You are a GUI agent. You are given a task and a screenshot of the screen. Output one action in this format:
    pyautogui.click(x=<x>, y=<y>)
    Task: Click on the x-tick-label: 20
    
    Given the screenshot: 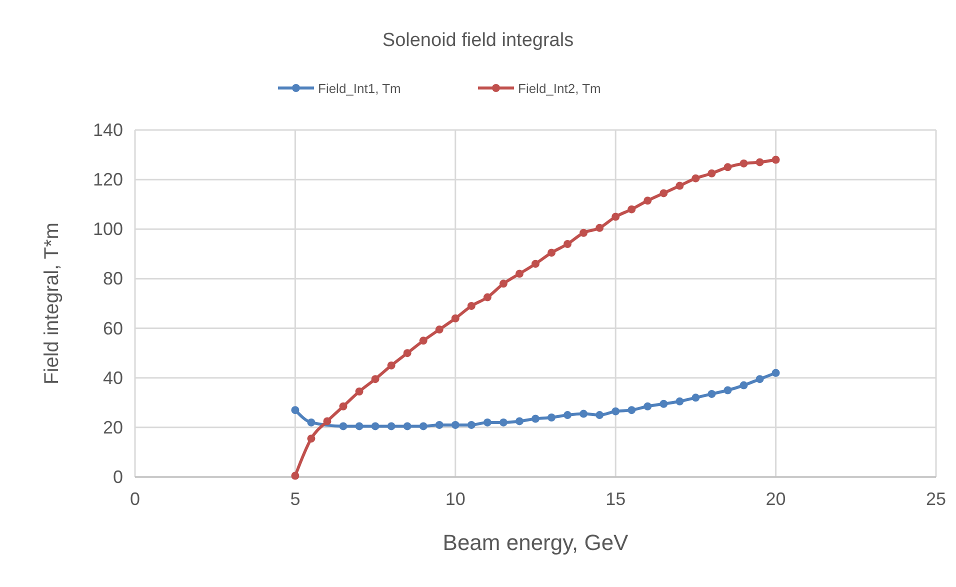 What is the action you would take?
    pyautogui.click(x=776, y=499)
    